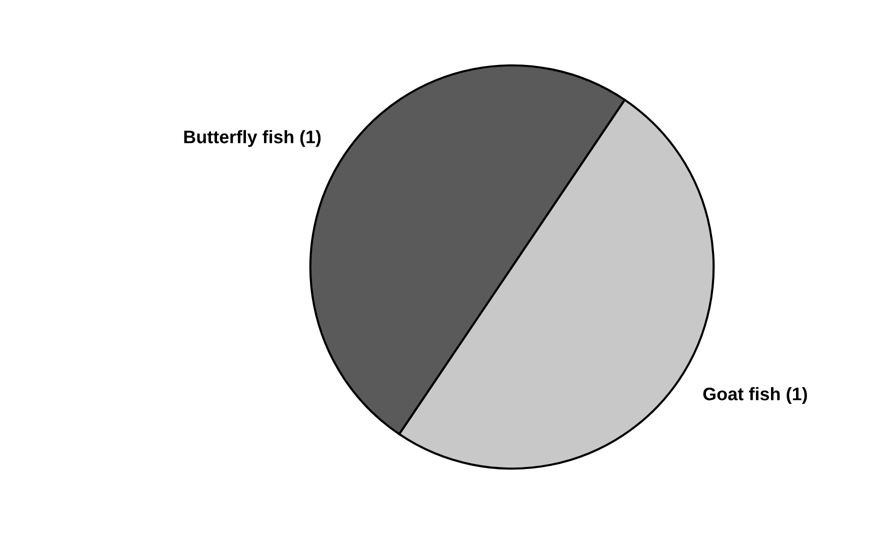 This screenshot has height=538, width=894. I want to click on slice-label: Goat fish (1), so click(755, 395).